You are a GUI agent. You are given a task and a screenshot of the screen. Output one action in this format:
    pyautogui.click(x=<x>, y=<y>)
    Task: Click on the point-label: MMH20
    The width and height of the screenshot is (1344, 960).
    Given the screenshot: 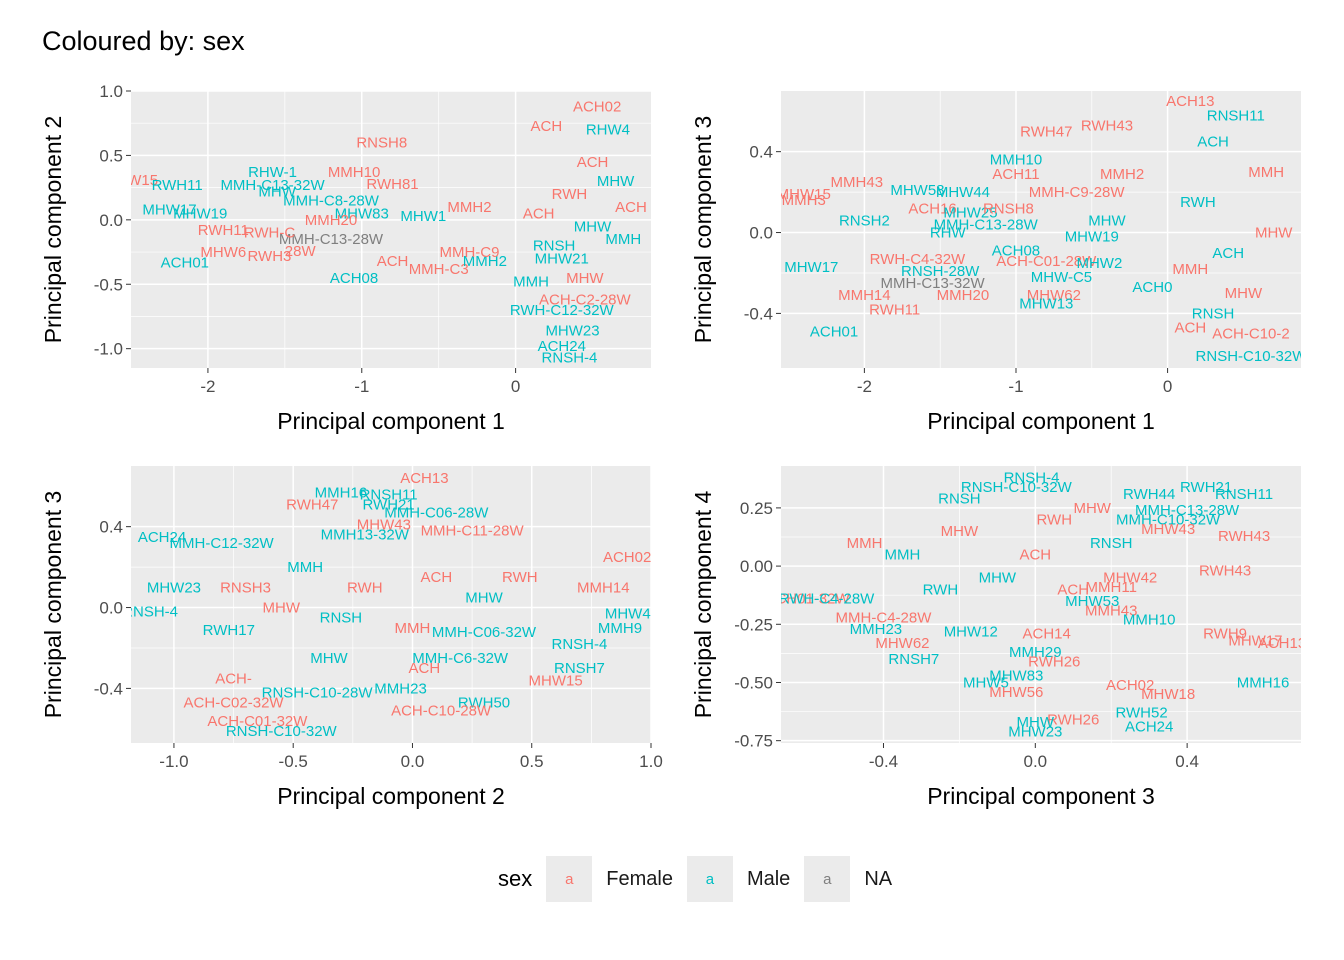 What is the action you would take?
    pyautogui.click(x=963, y=295)
    